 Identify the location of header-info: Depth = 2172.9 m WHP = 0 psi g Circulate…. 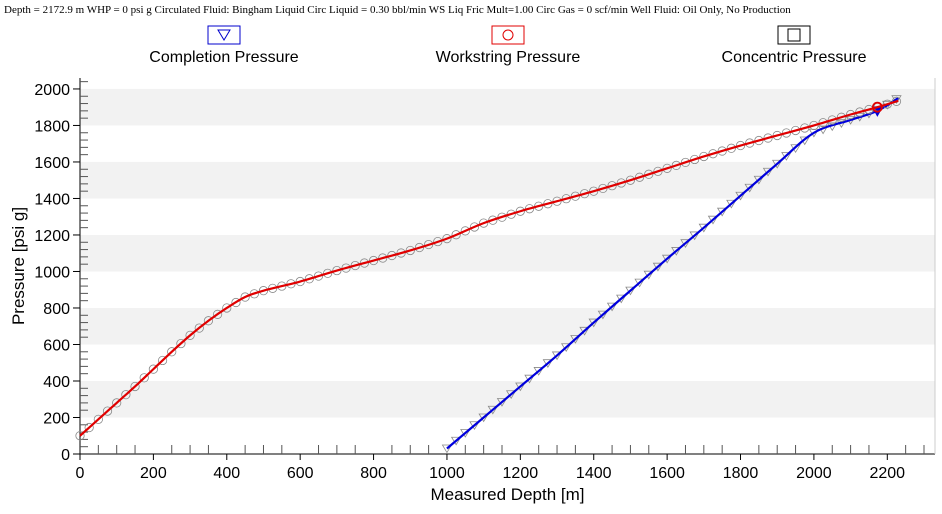
(397, 10).